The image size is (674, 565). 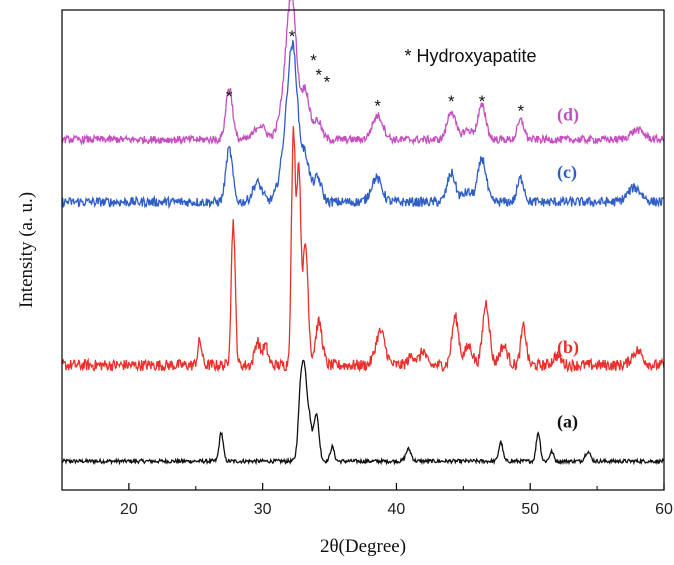 I want to click on curve-labels: (a) (b) (c) (d), so click(x=568, y=268).